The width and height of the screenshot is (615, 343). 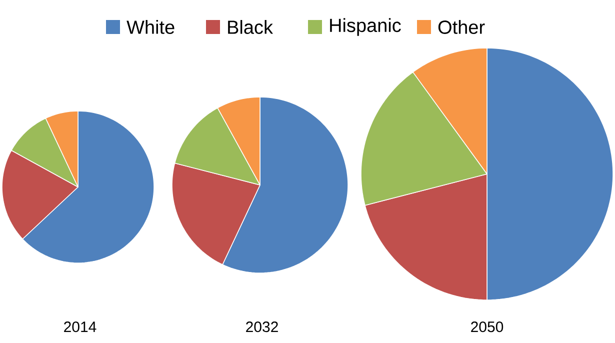 What do you see at coordinates (80, 327) in the screenshot?
I see `slice-label: 2014` at bounding box center [80, 327].